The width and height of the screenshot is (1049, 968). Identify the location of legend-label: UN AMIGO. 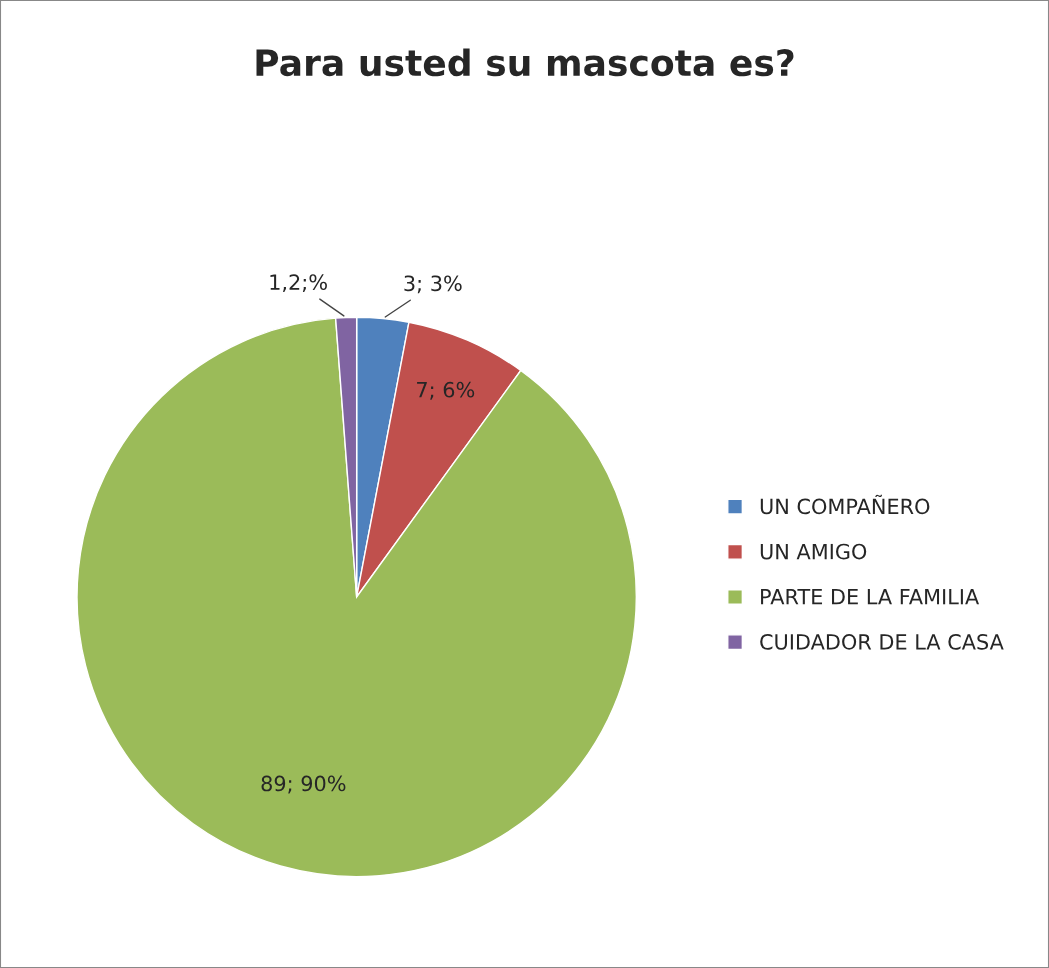
(813, 551).